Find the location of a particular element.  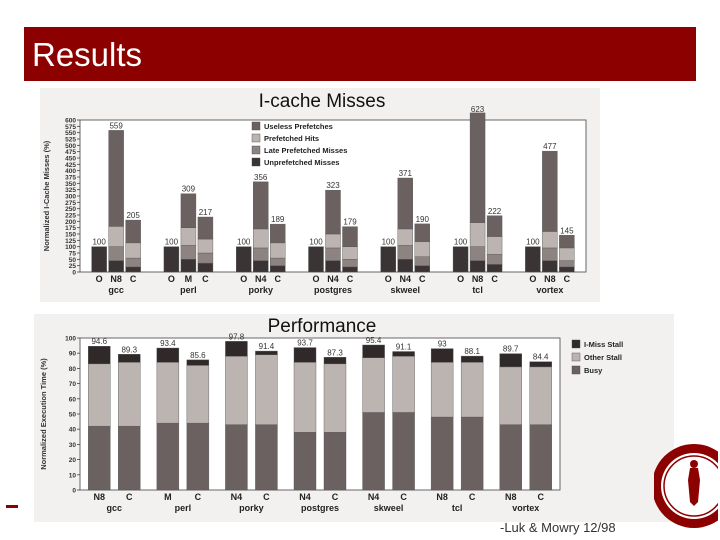

group-label: porky is located at coordinates (260, 290).